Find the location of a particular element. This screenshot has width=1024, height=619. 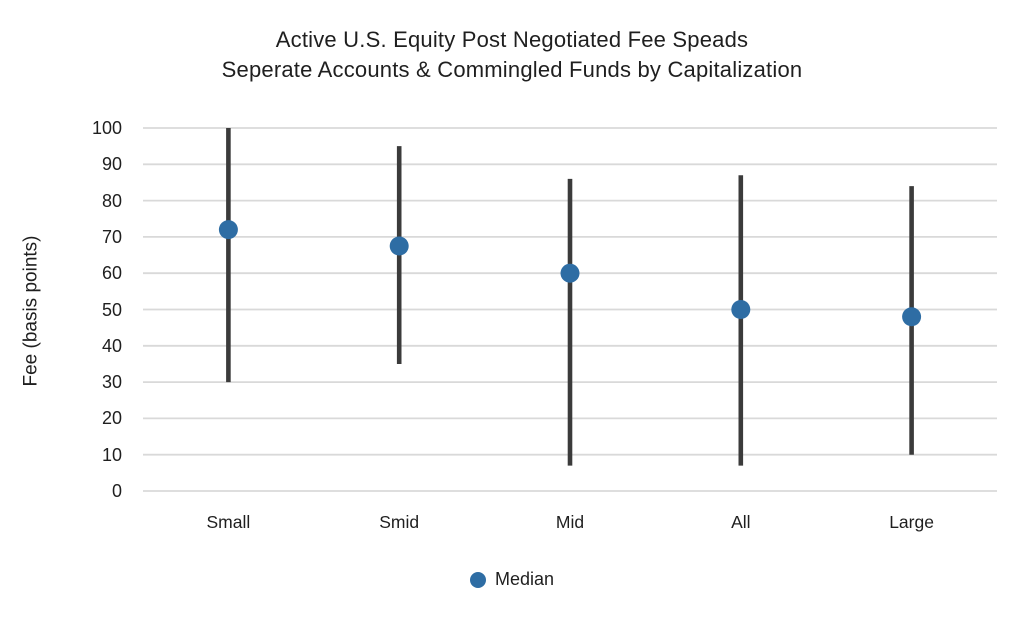

y-tick-label-30: 30 is located at coordinates (111, 382).